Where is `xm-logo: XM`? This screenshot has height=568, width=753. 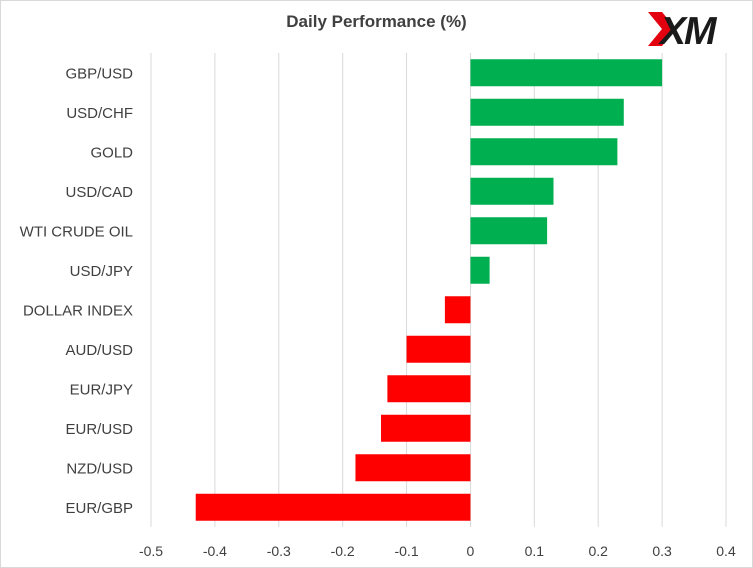
xm-logo: XM is located at coordinates (684, 30).